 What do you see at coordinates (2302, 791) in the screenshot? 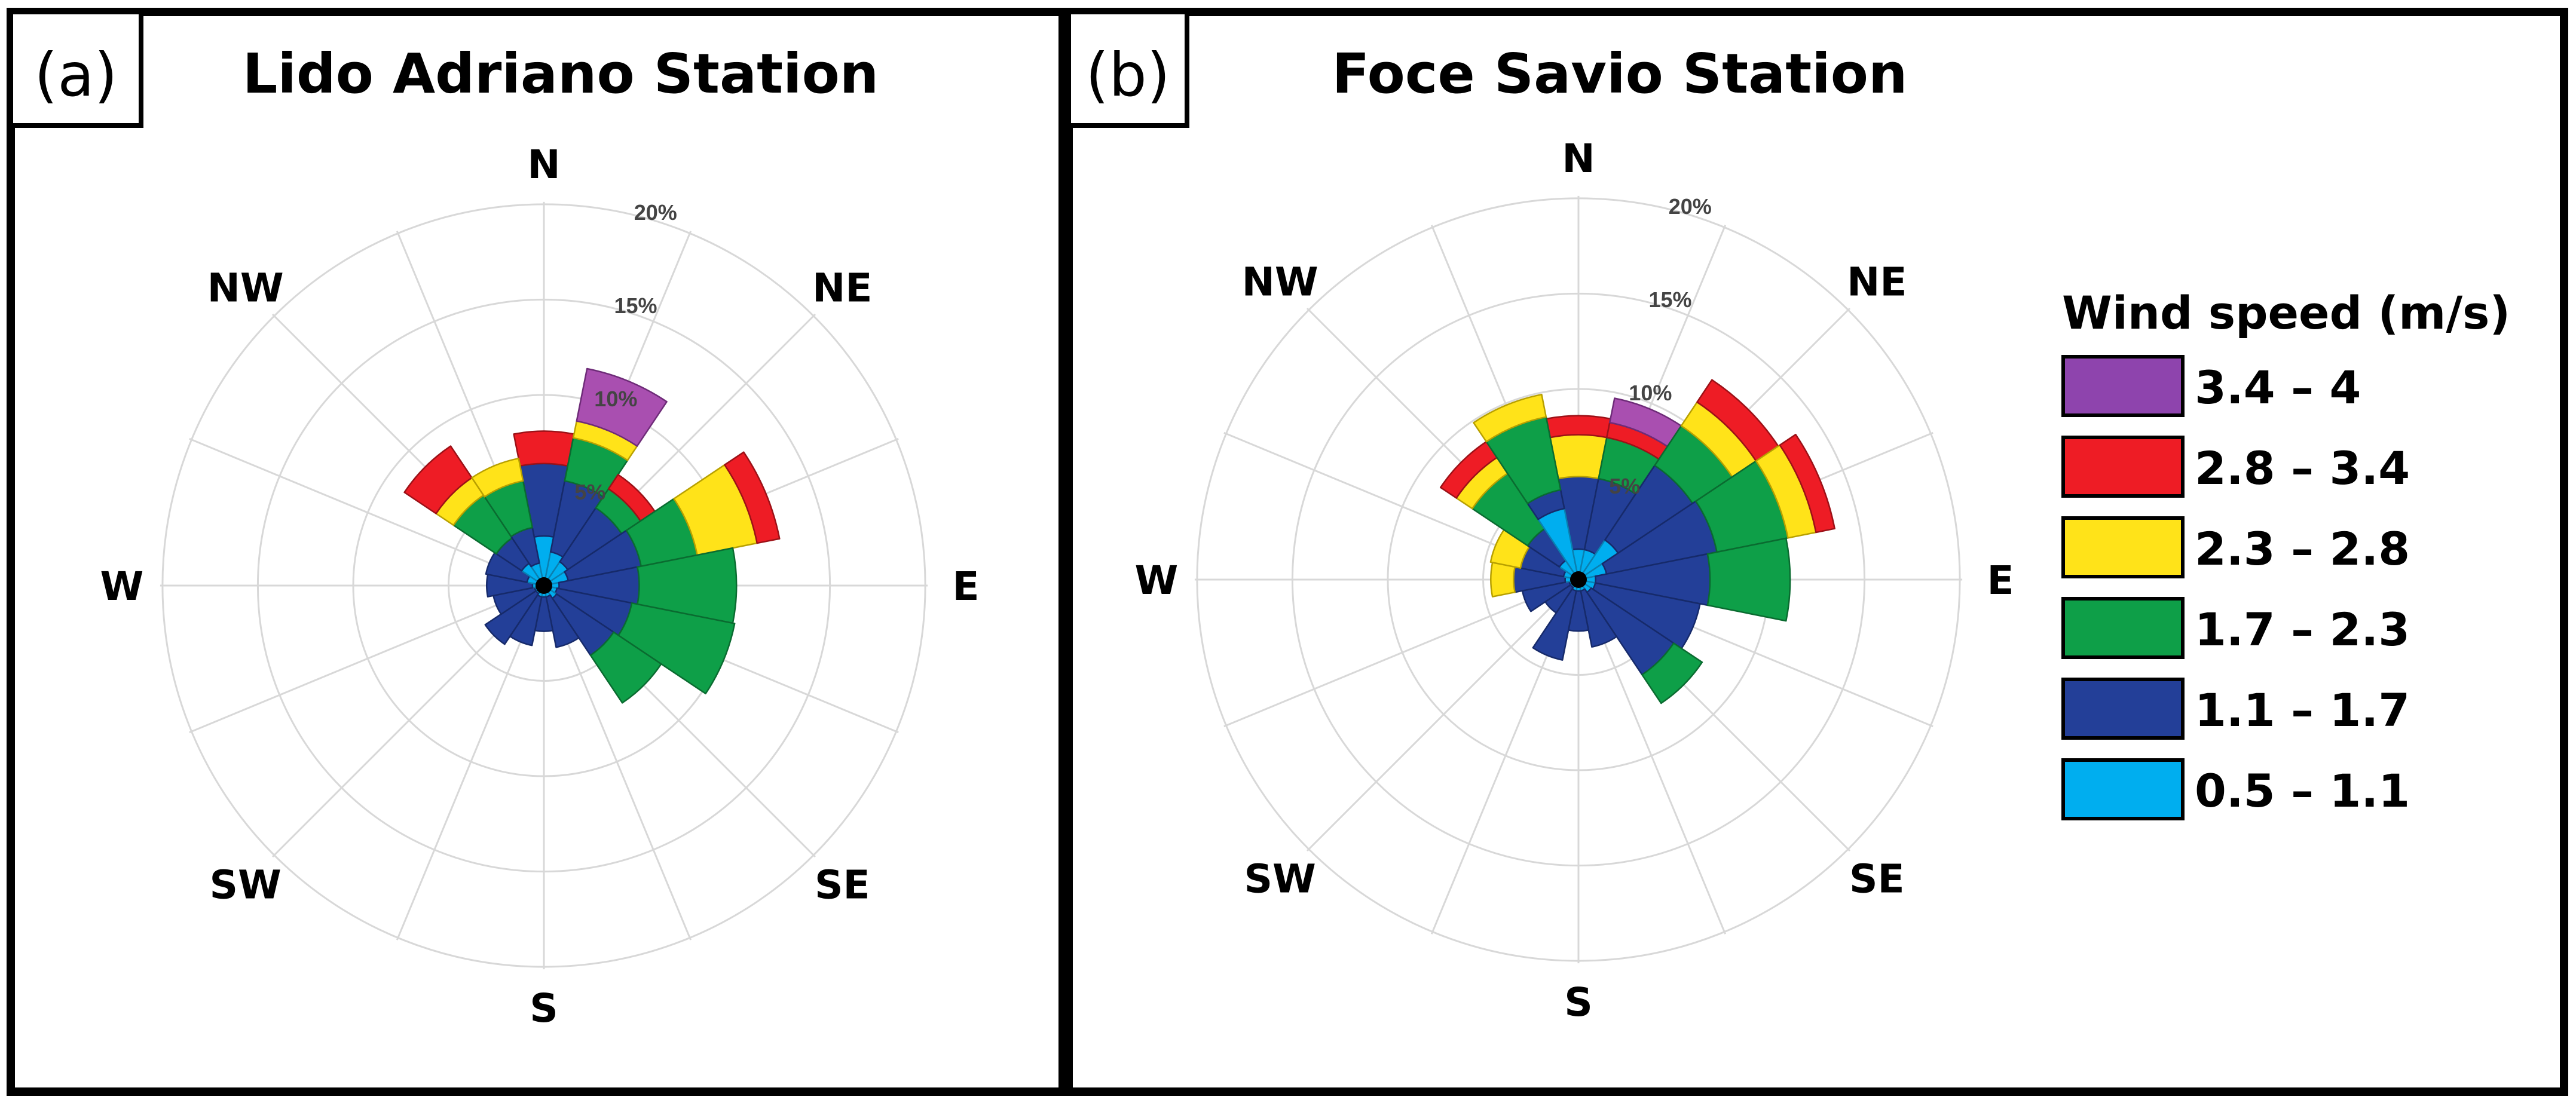
I see `legend-label-5: 0.5 – 1.1` at bounding box center [2302, 791].